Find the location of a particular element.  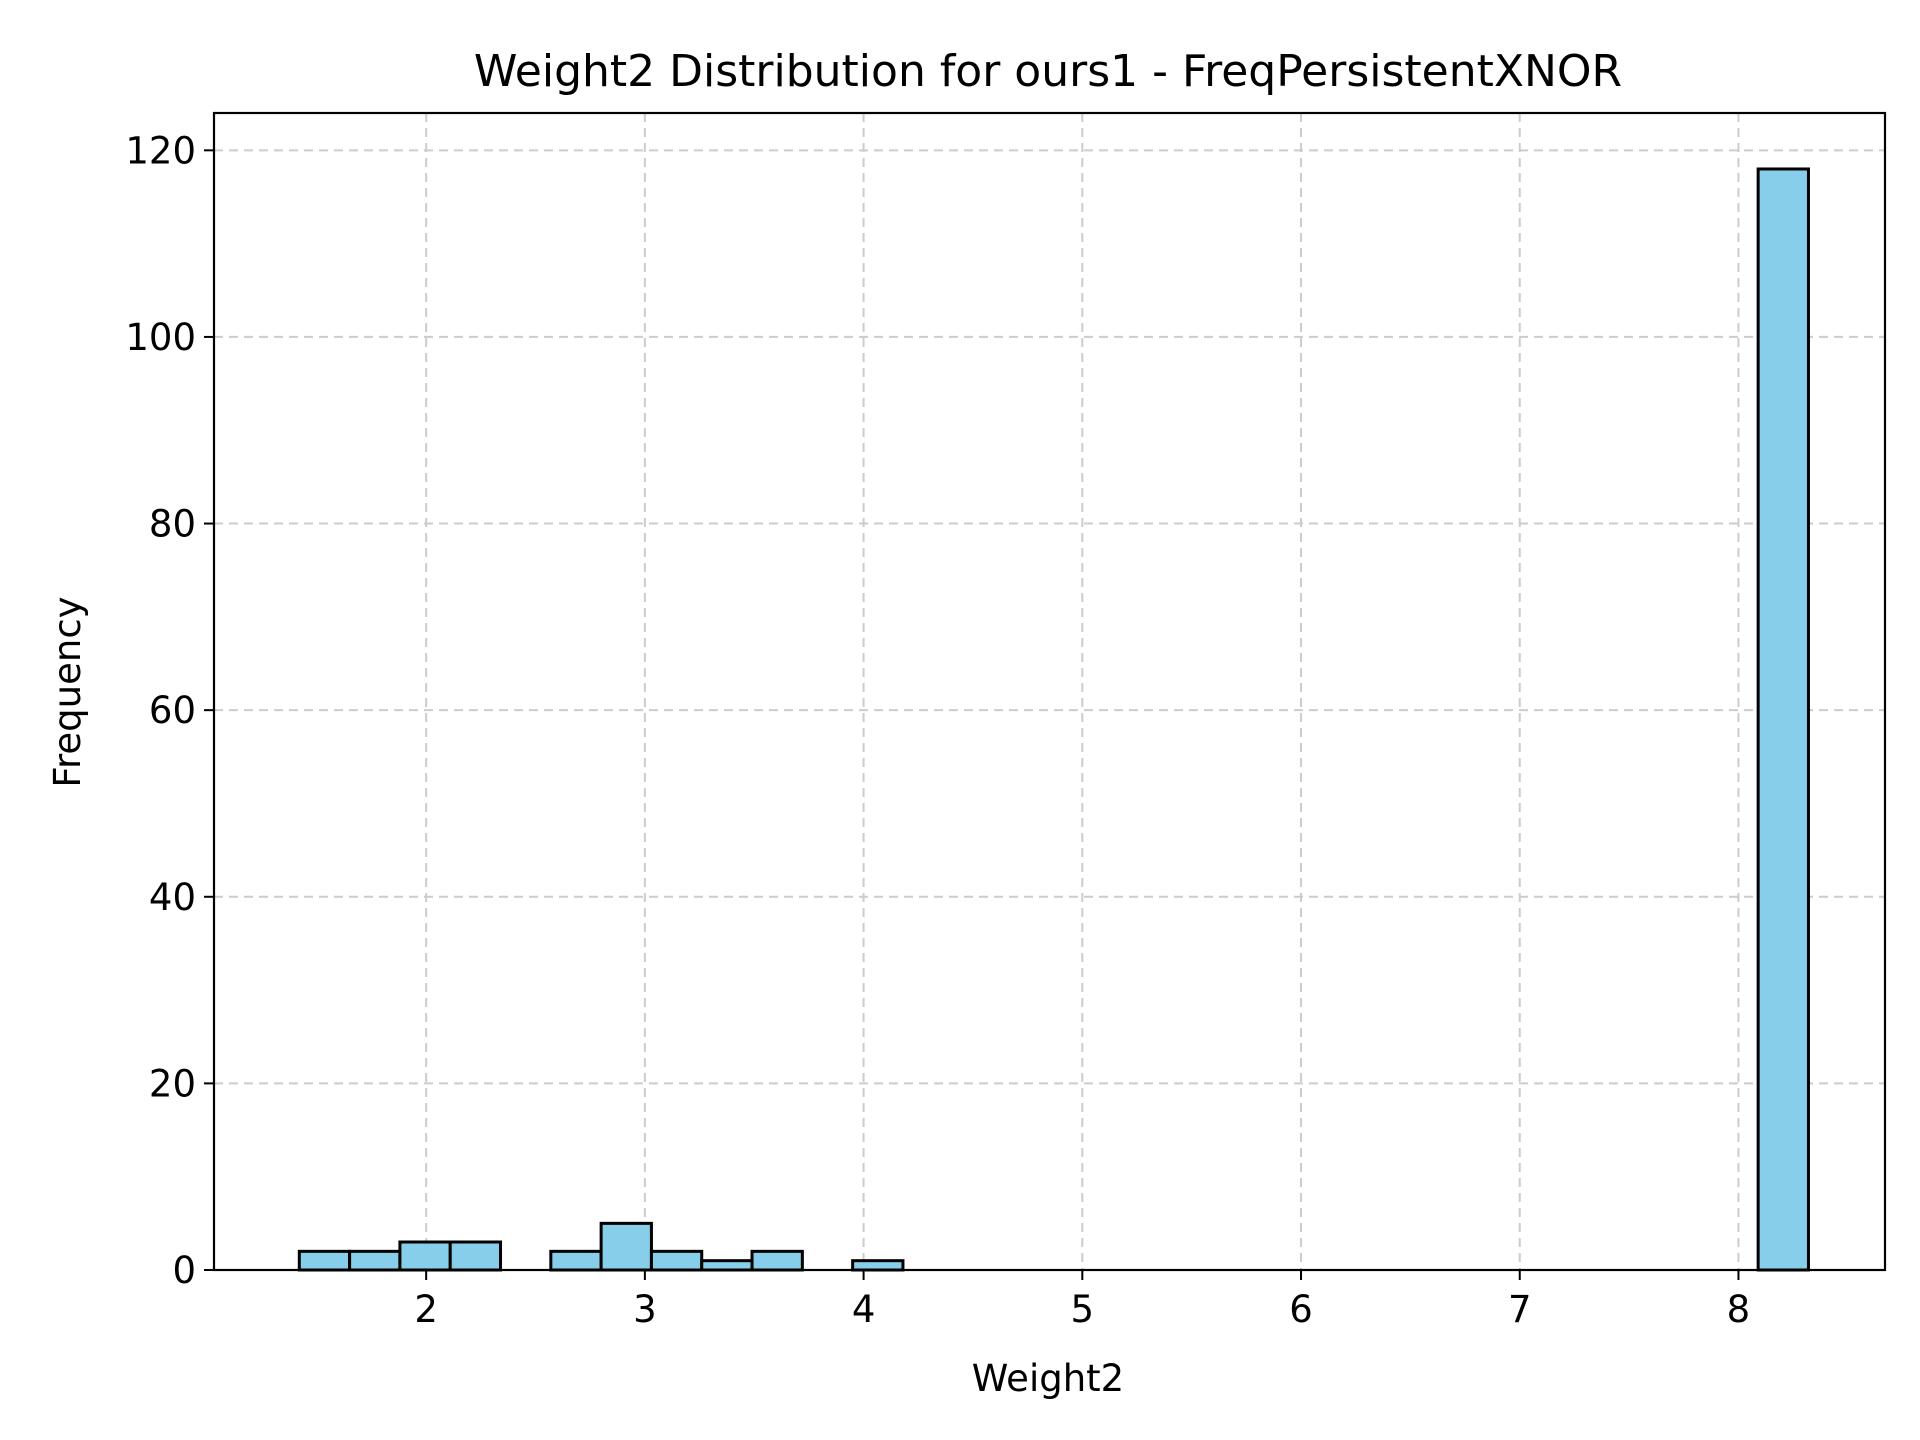

x-tick-label: 6 is located at coordinates (1301, 1309).